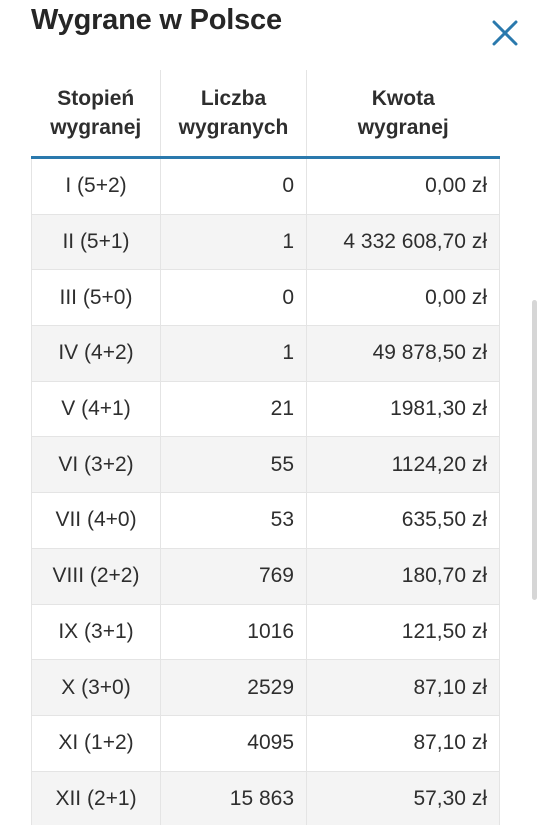  I want to click on table-row: IV (4+2) 1 49 878,50 zł, so click(265, 353).